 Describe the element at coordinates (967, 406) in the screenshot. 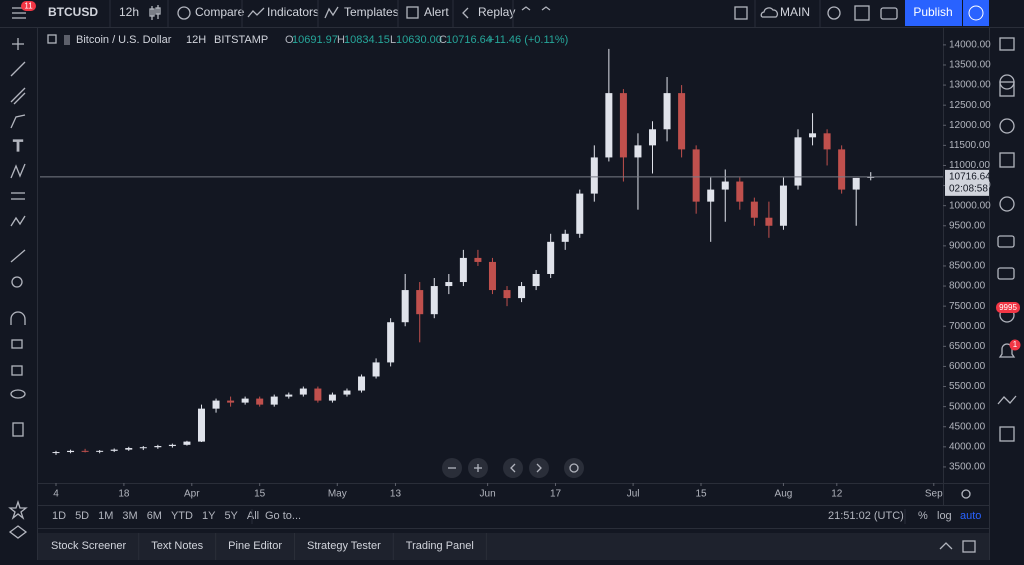

I see `y-tick-label: 5000.00` at that location.